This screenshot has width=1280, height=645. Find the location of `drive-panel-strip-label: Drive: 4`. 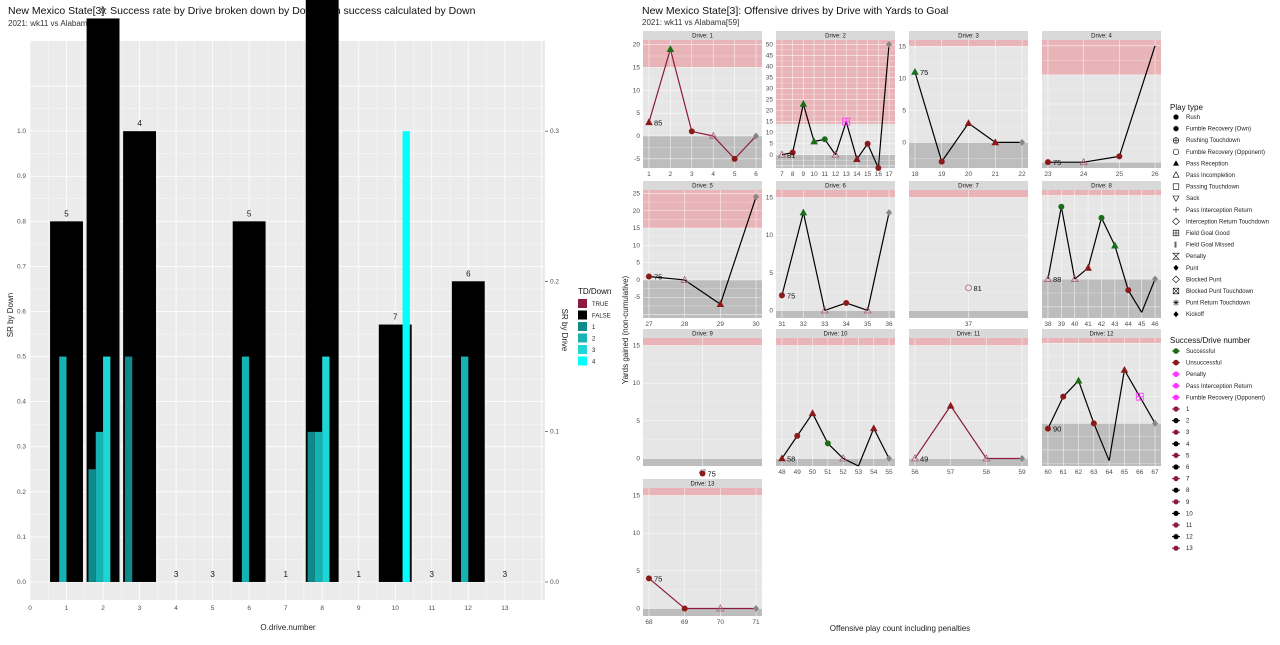

drive-panel-strip-label: Drive: 4 is located at coordinates (1101, 37).